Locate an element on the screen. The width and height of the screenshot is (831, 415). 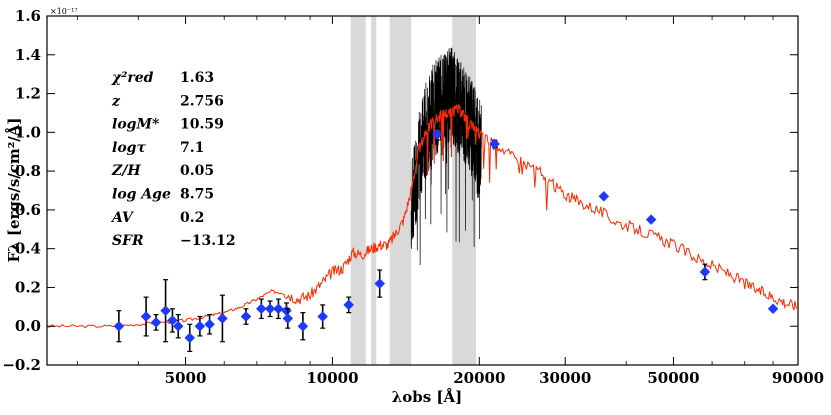
observed-spectrum is located at coordinates (446, 156).